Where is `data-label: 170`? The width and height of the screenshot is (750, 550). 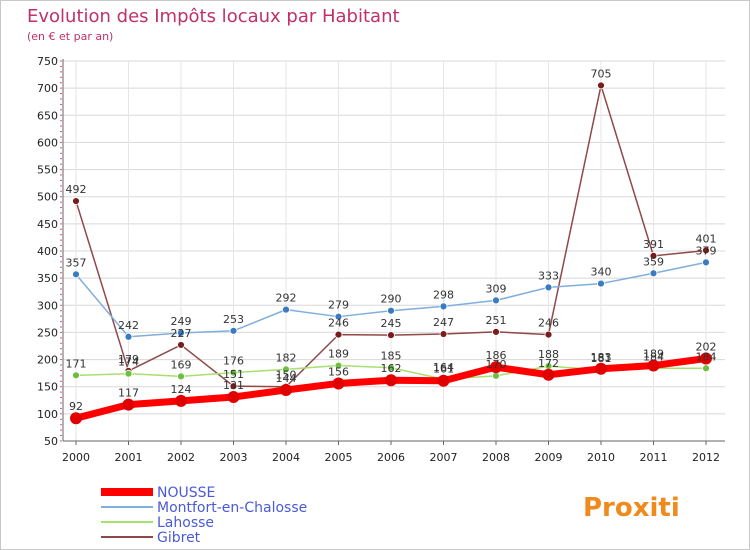 data-label: 170 is located at coordinates (496, 364).